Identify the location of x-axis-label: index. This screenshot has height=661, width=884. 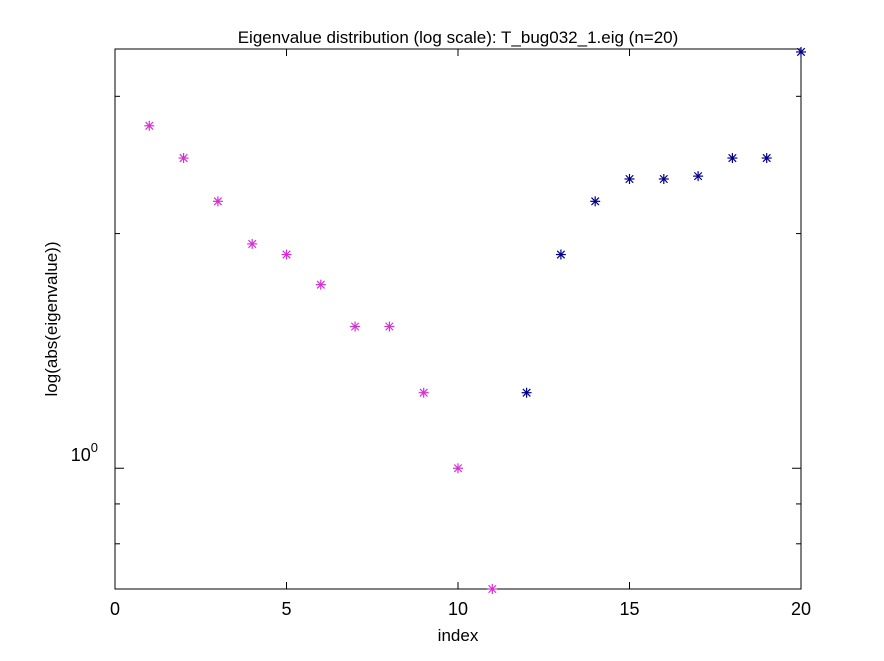
(458, 635).